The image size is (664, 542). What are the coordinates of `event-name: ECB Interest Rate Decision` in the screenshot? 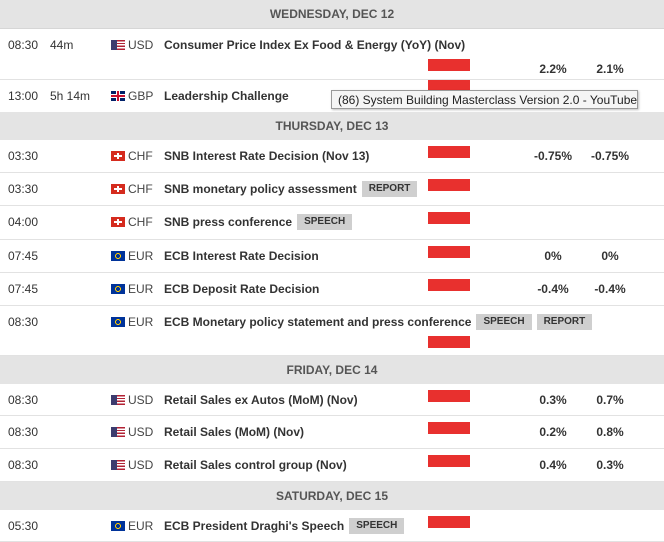 It's located at (241, 256).